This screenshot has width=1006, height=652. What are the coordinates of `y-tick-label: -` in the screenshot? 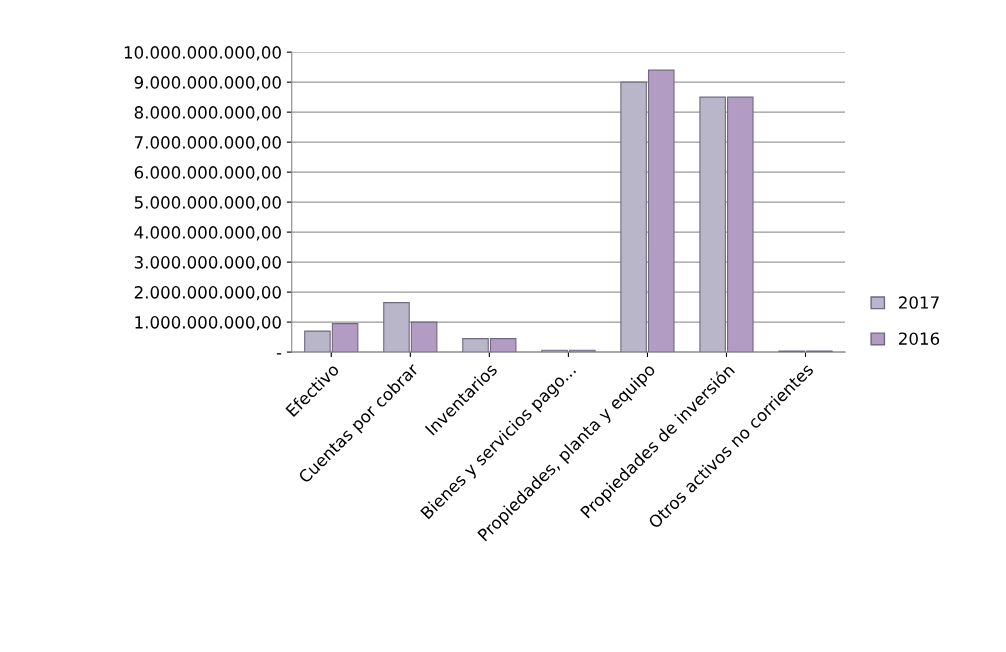 It's located at (279, 354).